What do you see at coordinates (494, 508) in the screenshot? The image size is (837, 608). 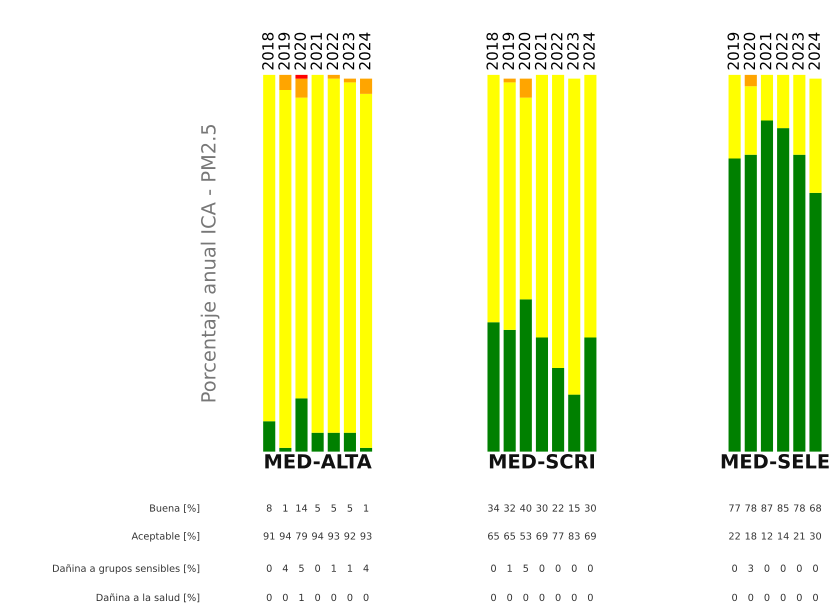 I see `data-label: 34` at bounding box center [494, 508].